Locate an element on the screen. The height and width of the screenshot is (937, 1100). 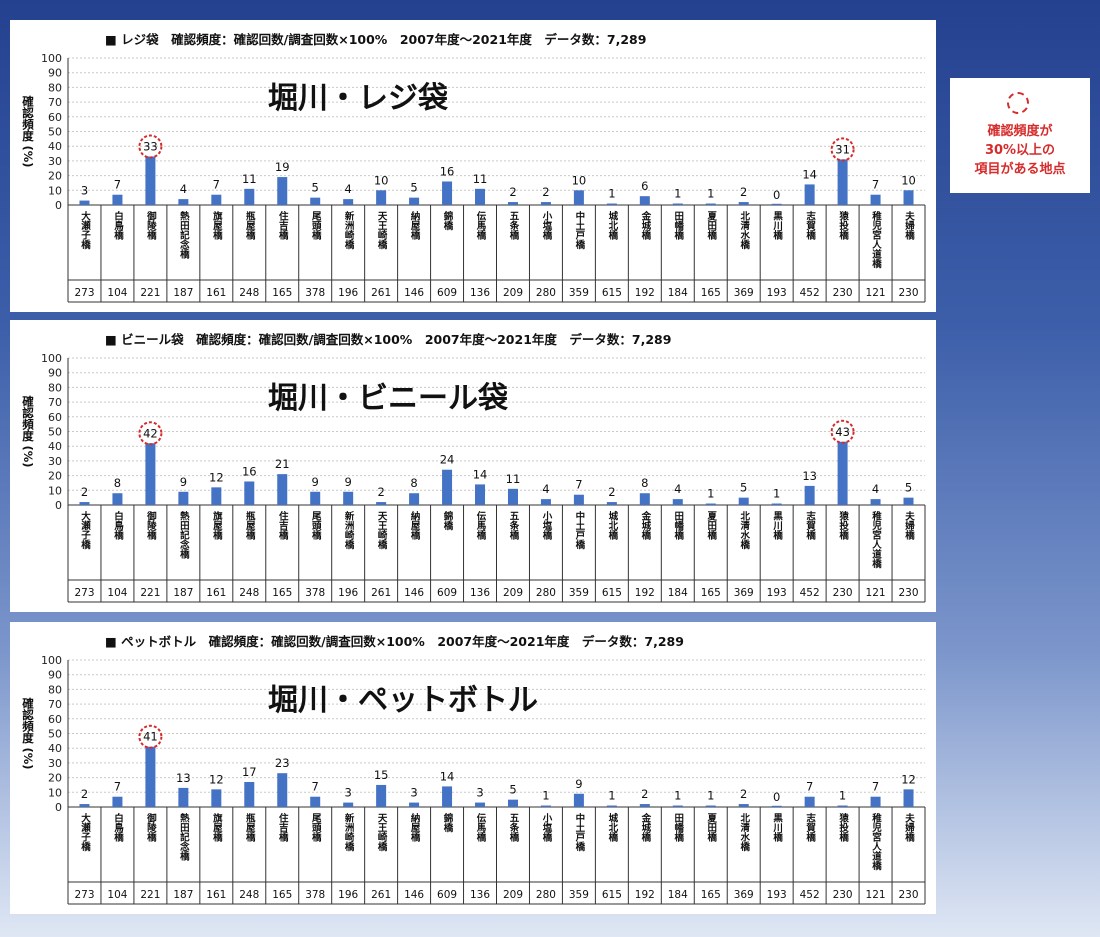
category-label: 夫婦橋 is located at coordinates (909, 225).